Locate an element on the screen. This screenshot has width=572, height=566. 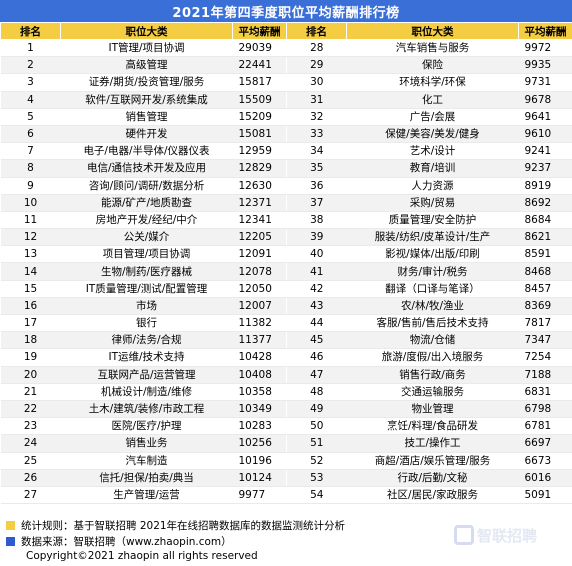
salary-cell: 6798 is located at coordinates (545, 409).